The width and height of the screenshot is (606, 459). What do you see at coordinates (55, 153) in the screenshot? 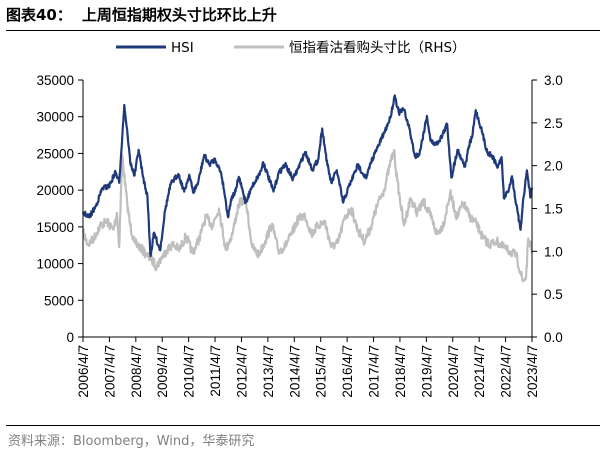
I see `left-tick-label: 25000` at bounding box center [55, 153].